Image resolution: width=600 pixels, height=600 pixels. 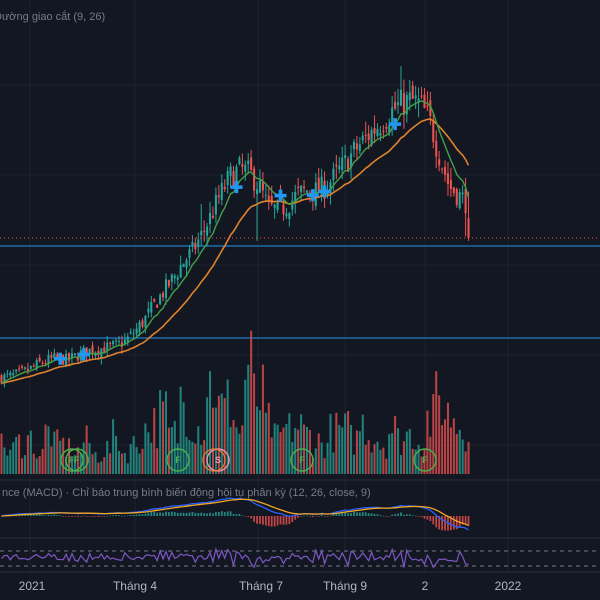 I want to click on signal-badge: FF, so click(x=74, y=460).